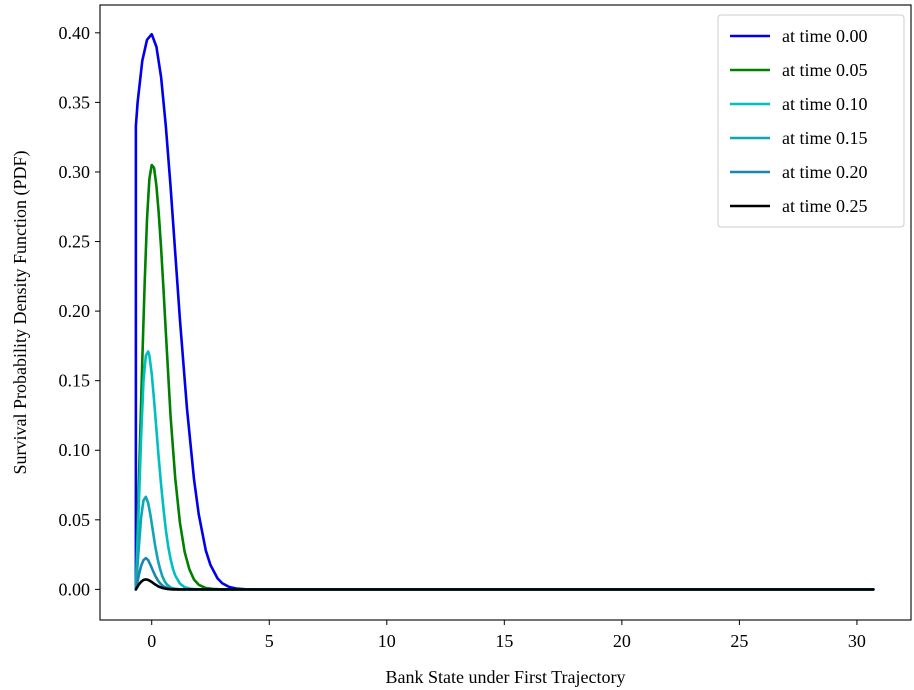 This screenshot has height=690, width=914. Describe the element at coordinates (824, 206) in the screenshot. I see `legend-label-5: at time 0.25` at that location.